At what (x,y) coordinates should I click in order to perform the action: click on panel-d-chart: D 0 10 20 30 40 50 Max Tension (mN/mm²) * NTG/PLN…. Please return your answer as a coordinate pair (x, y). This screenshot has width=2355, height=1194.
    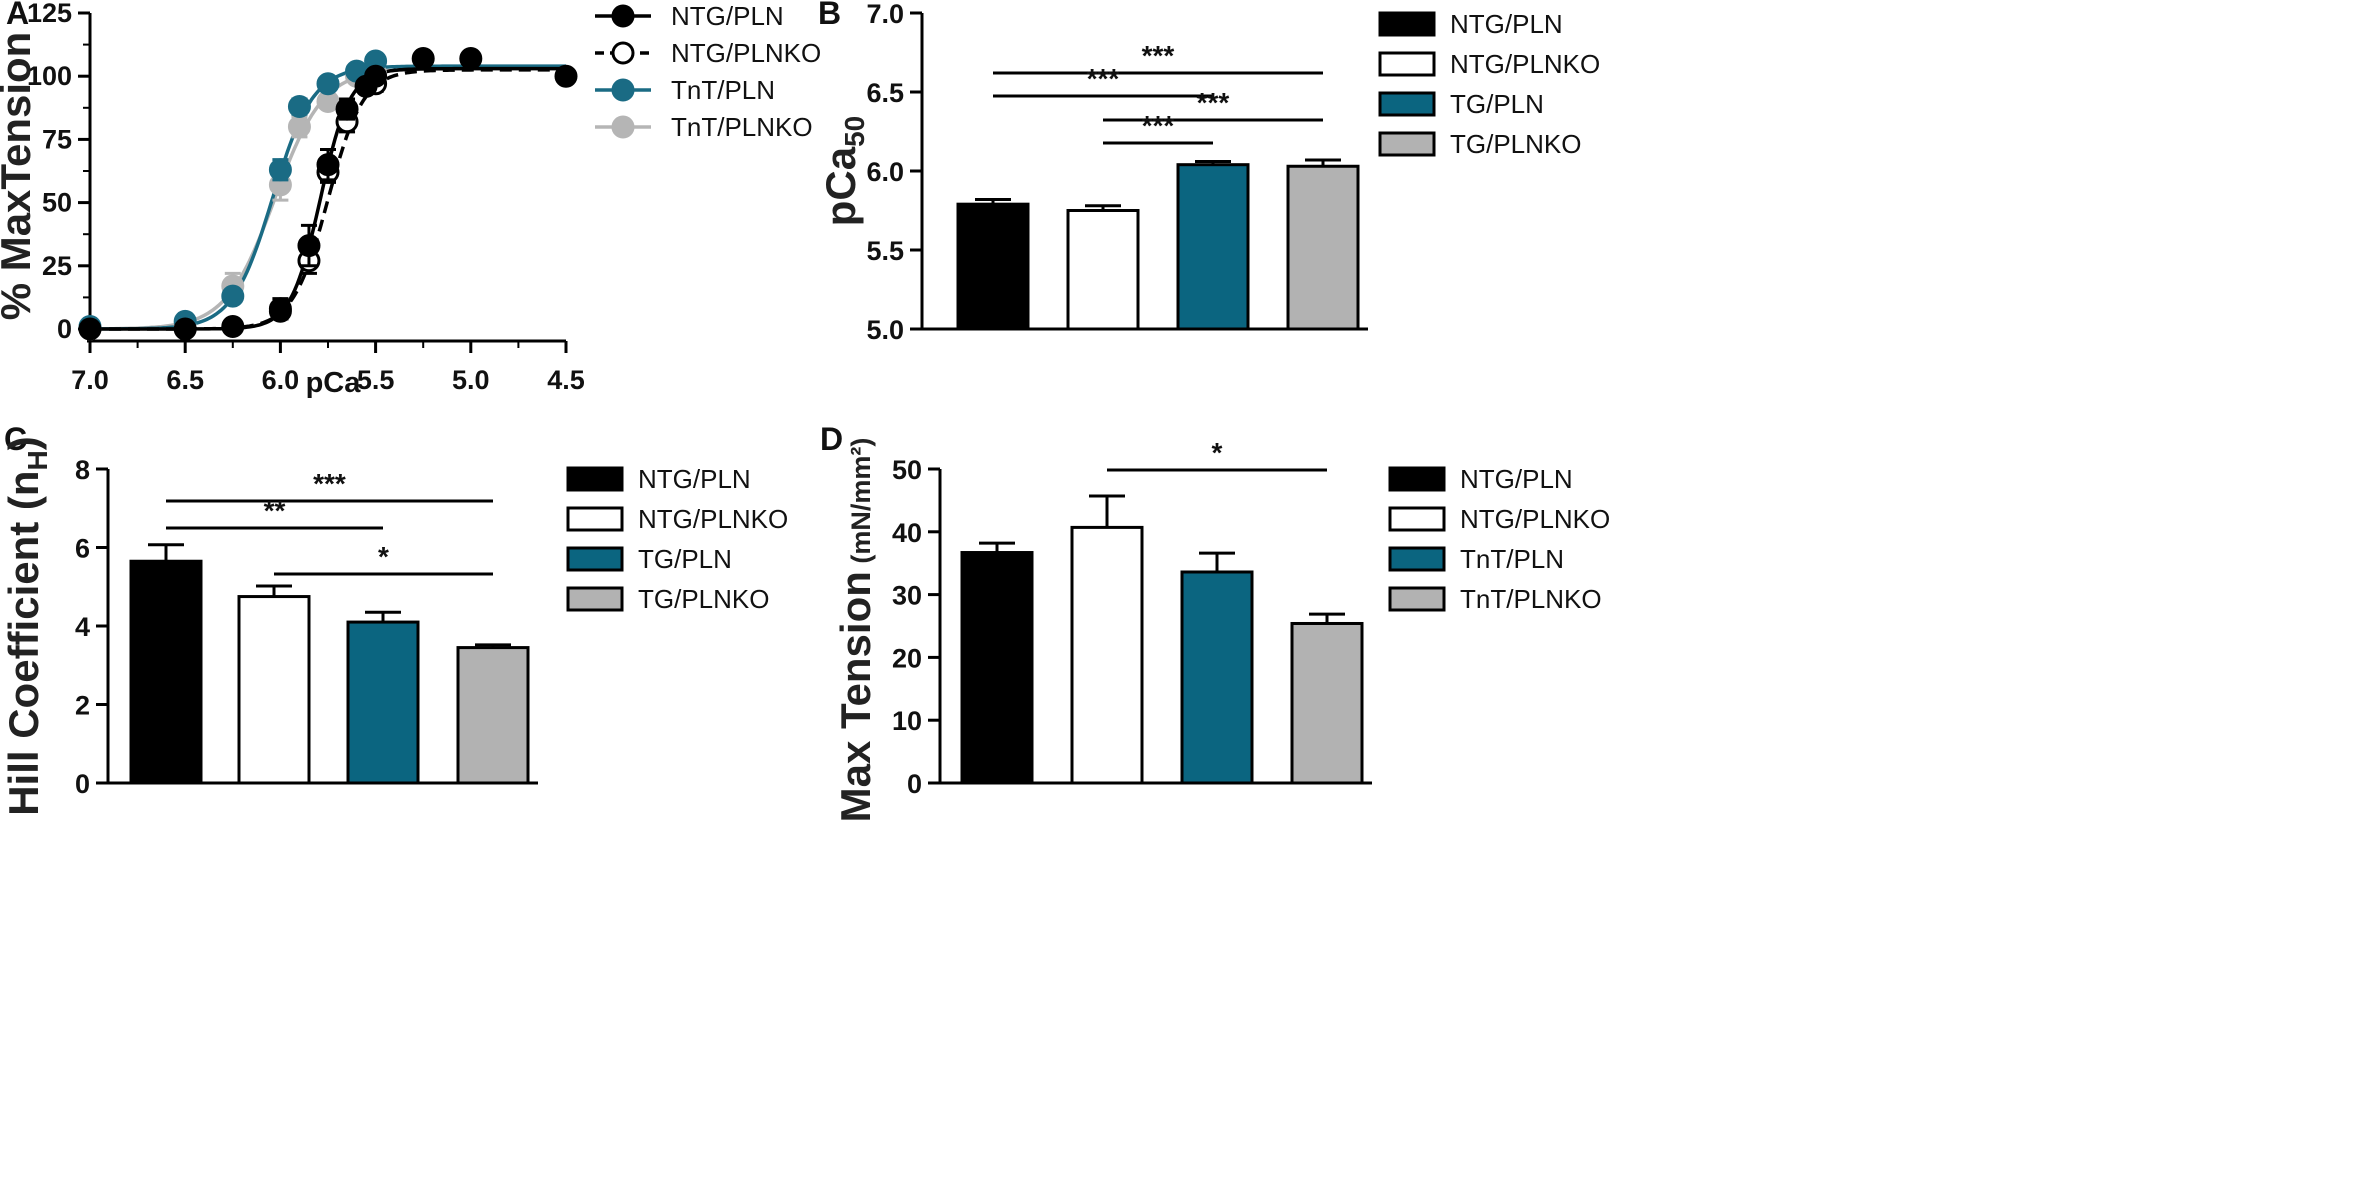
    Looking at the image, I should click on (1215, 621).